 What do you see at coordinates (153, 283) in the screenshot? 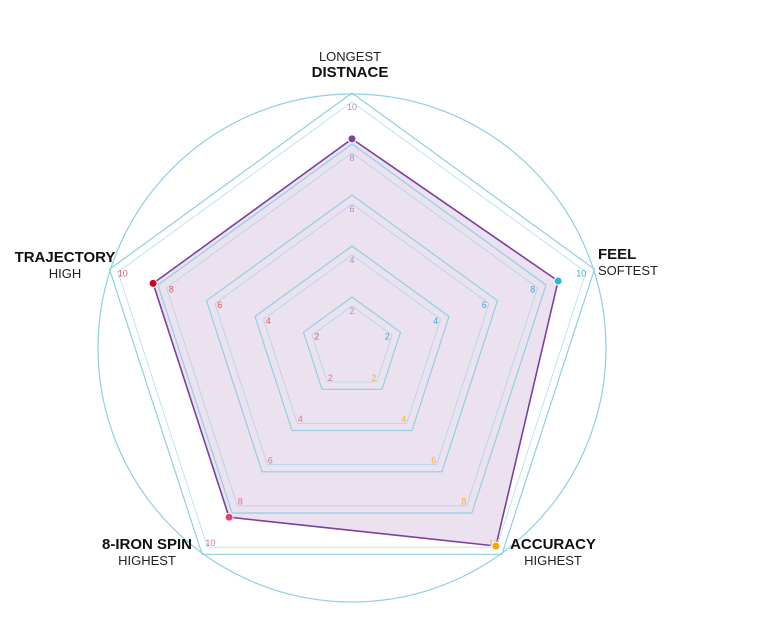
I see `data-point-trajectory` at bounding box center [153, 283].